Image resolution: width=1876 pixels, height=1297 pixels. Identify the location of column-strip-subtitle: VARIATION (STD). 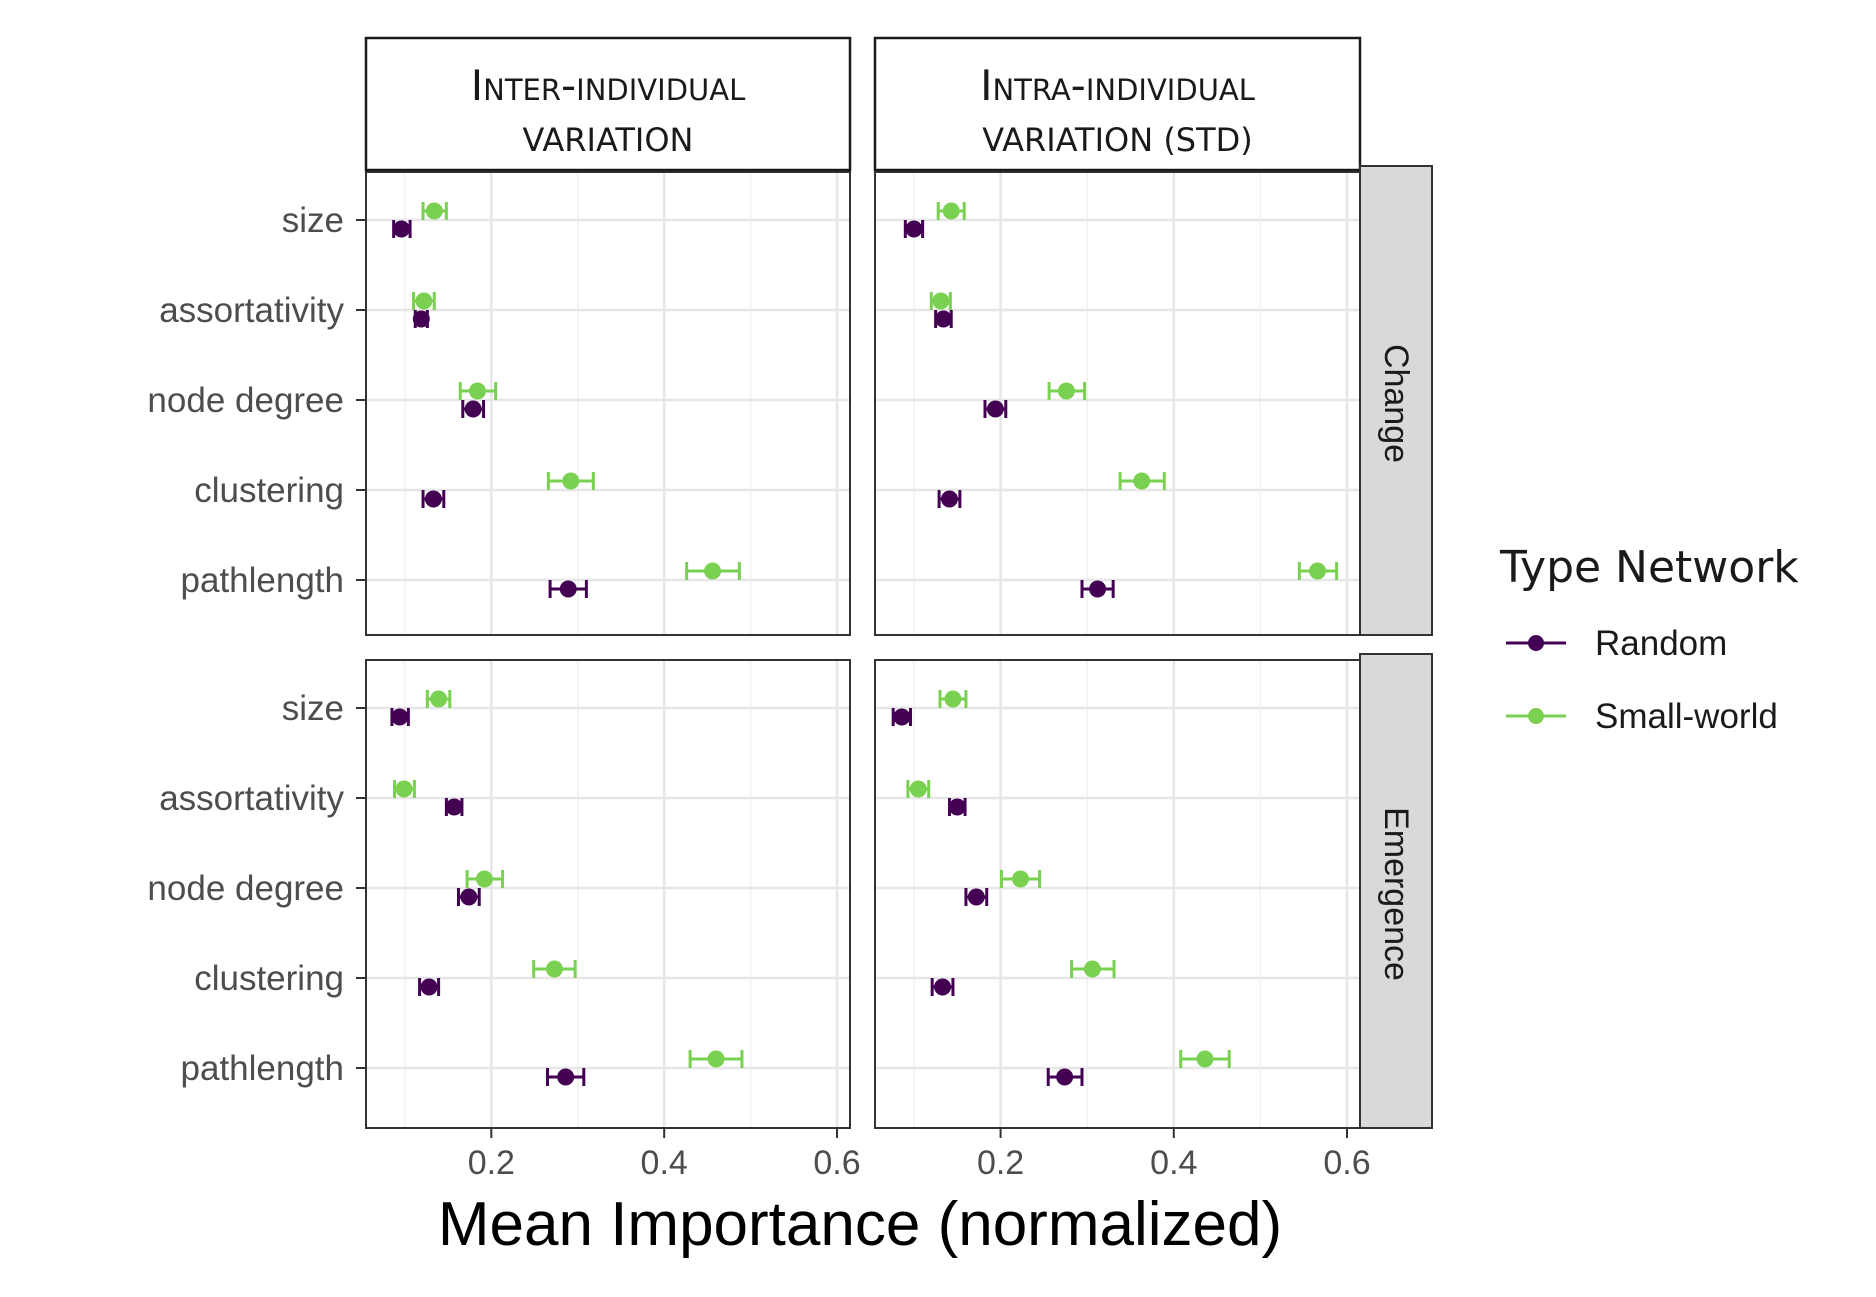
(1117, 140).